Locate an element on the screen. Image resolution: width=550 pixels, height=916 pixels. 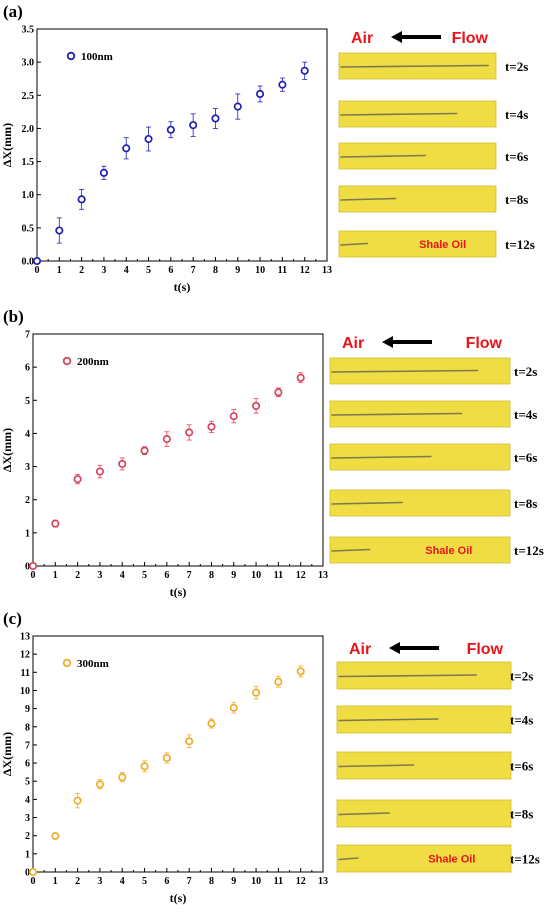
y-tick-label: 3.0 is located at coordinates (28, 63).